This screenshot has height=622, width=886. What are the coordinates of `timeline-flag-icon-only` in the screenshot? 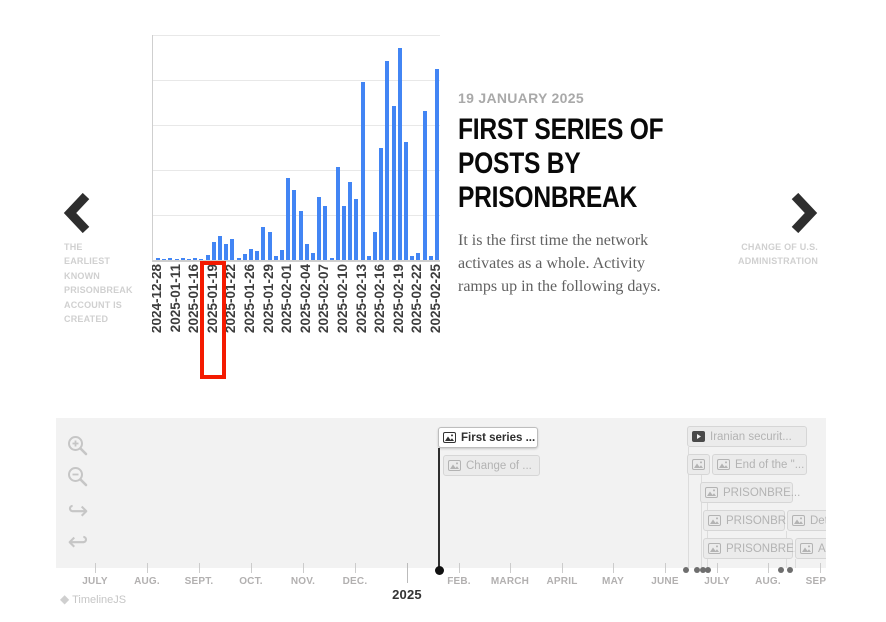 It's located at (698, 464).